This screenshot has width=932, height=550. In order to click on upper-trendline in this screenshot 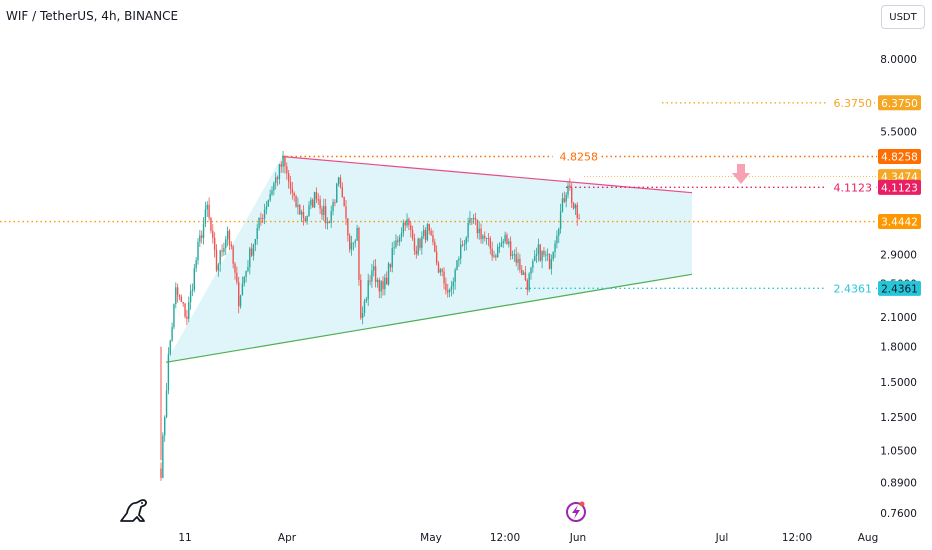, I will do `click(487, 174)`.